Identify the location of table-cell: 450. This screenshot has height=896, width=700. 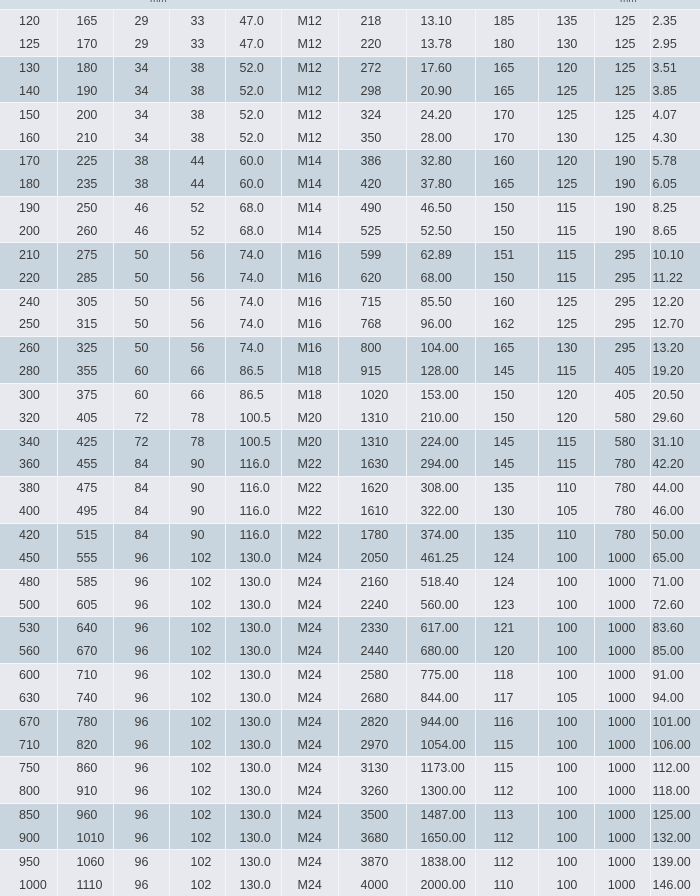
(29, 558).